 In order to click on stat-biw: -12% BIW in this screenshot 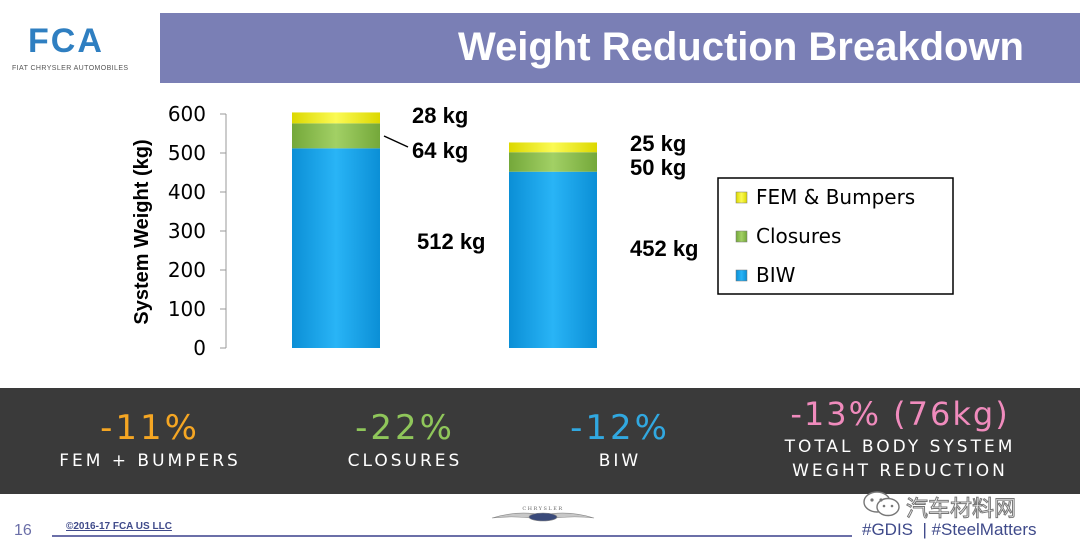, I will do `click(620, 440)`.